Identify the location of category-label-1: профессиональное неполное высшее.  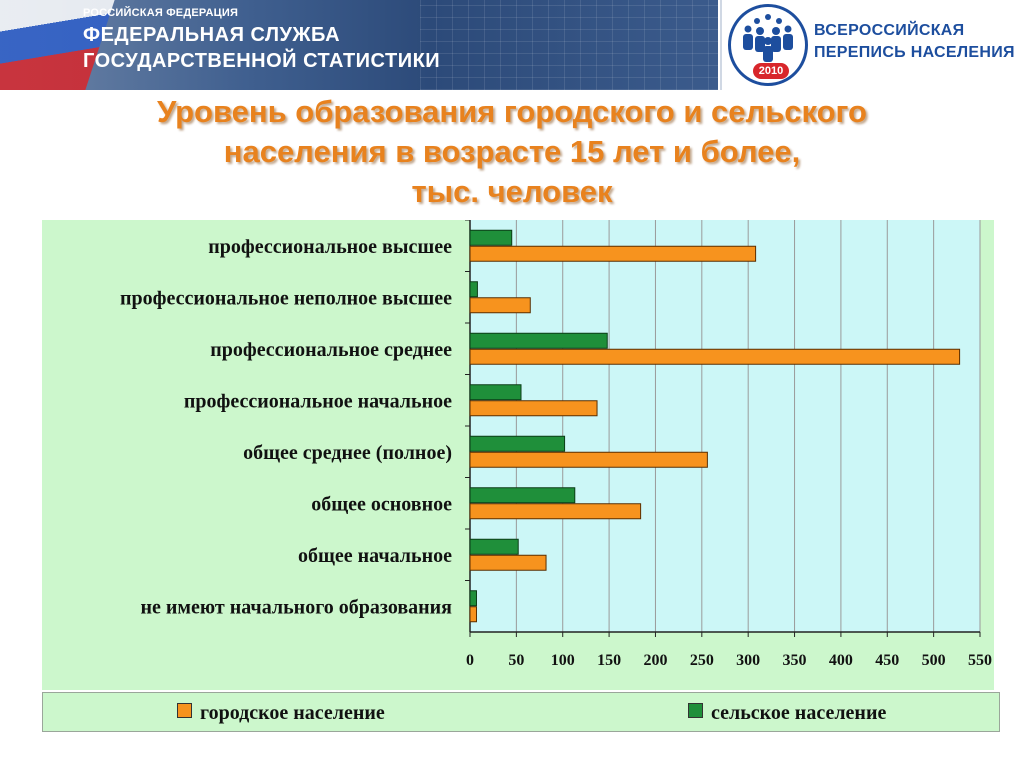
(286, 298).